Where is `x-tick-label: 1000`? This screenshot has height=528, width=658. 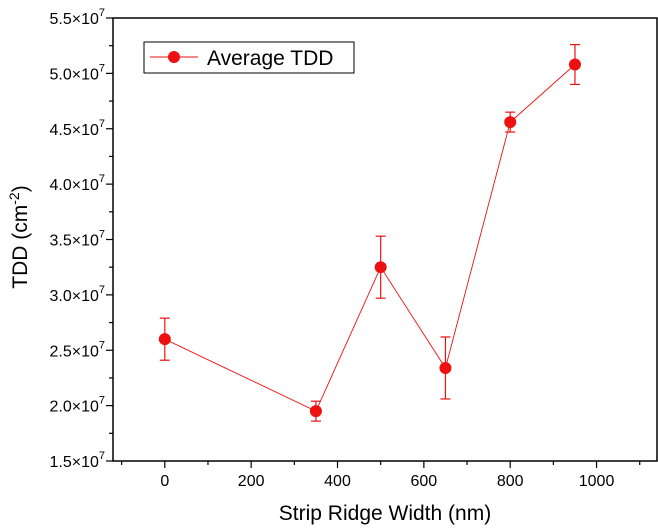 x-tick-label: 1000 is located at coordinates (597, 481).